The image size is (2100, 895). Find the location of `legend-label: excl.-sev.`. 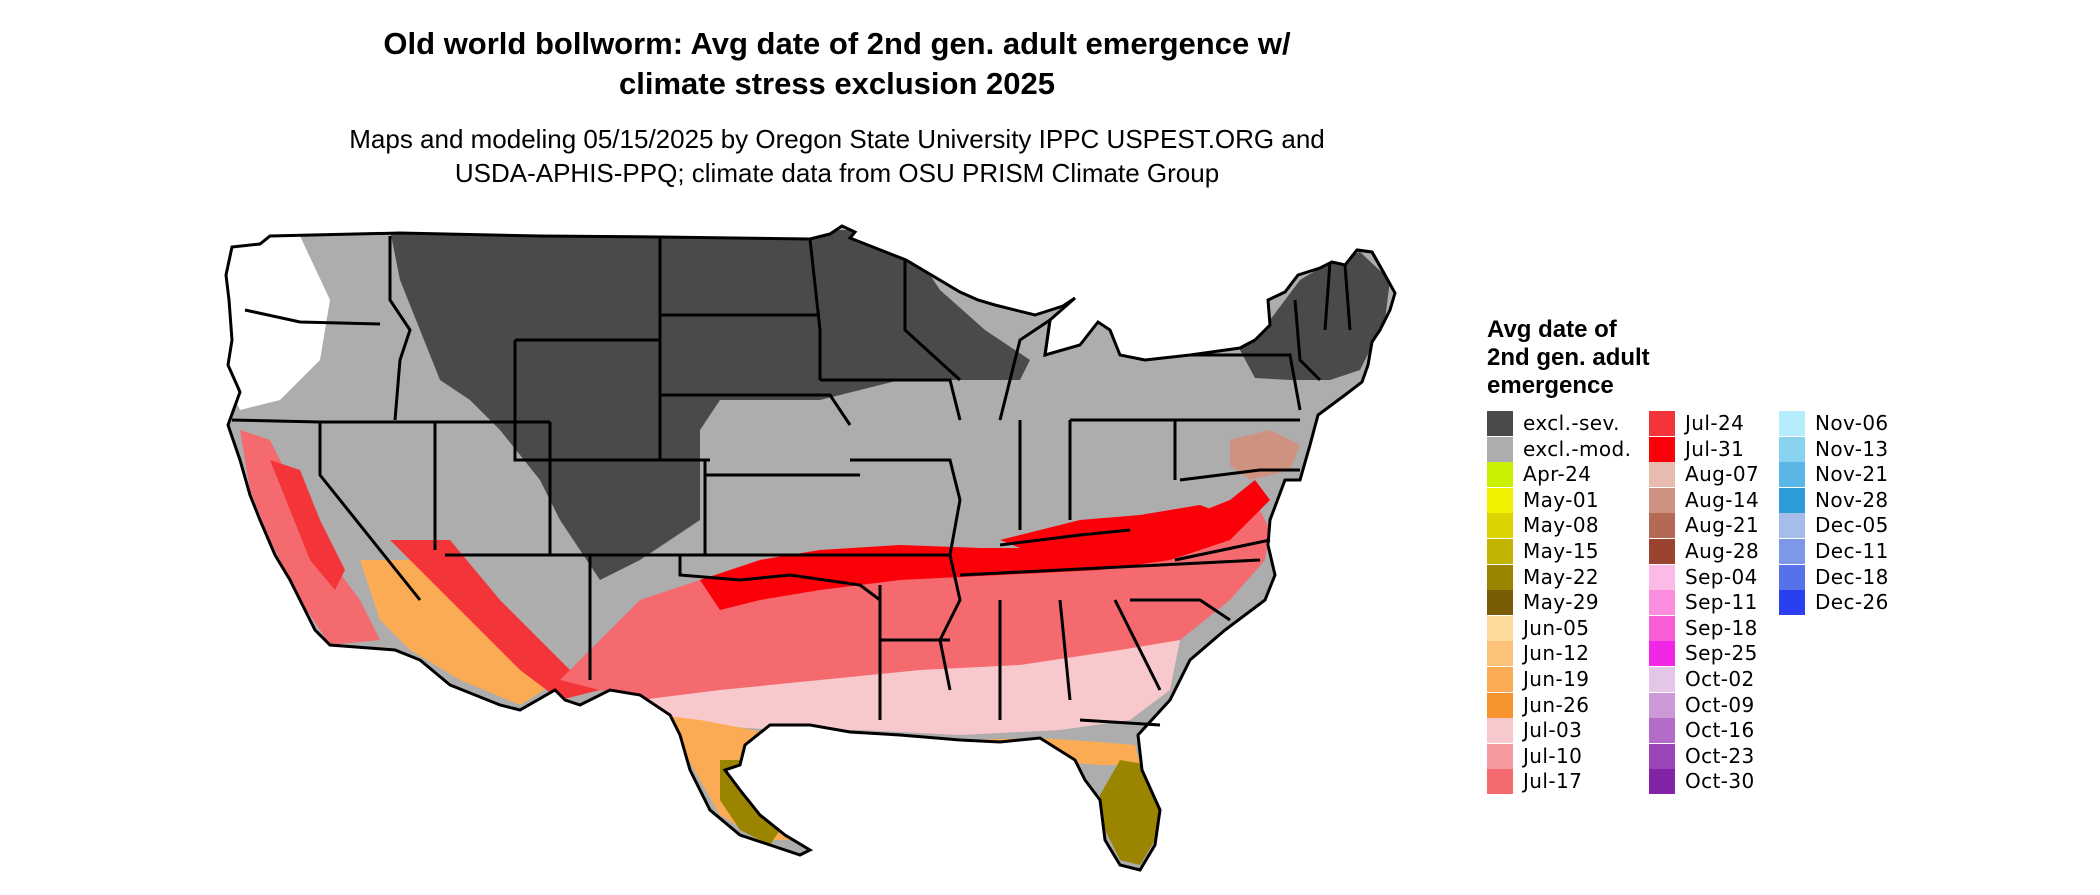

legend-label: excl.-sev. is located at coordinates (1571, 423).